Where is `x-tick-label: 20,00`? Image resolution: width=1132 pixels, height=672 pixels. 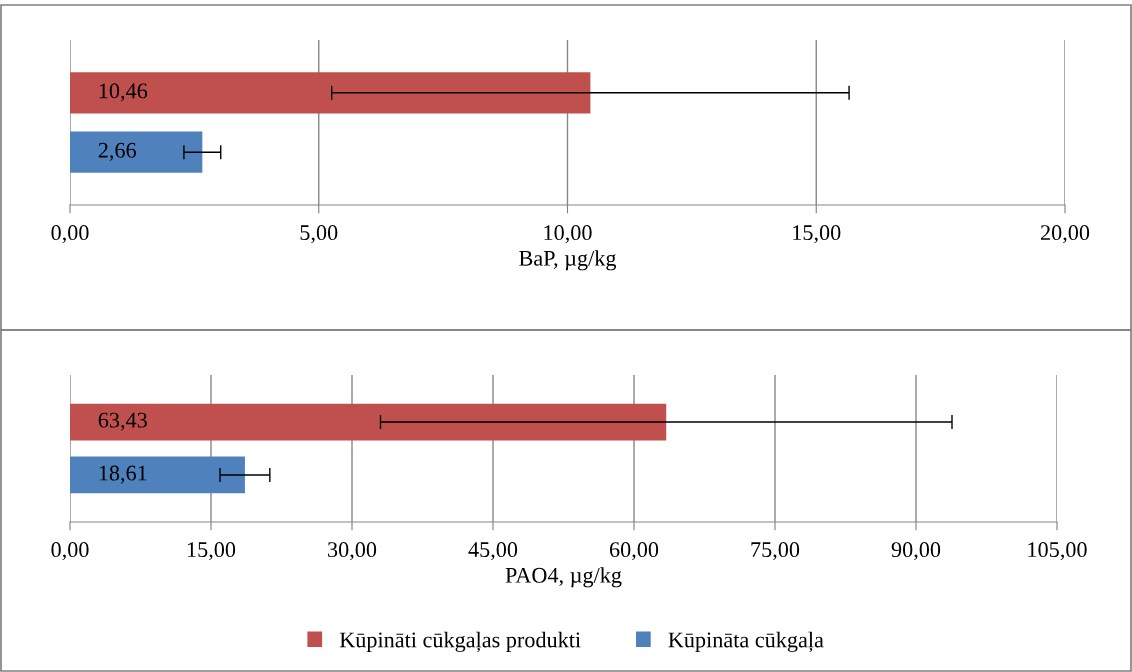 x-tick-label: 20,00 is located at coordinates (1065, 234).